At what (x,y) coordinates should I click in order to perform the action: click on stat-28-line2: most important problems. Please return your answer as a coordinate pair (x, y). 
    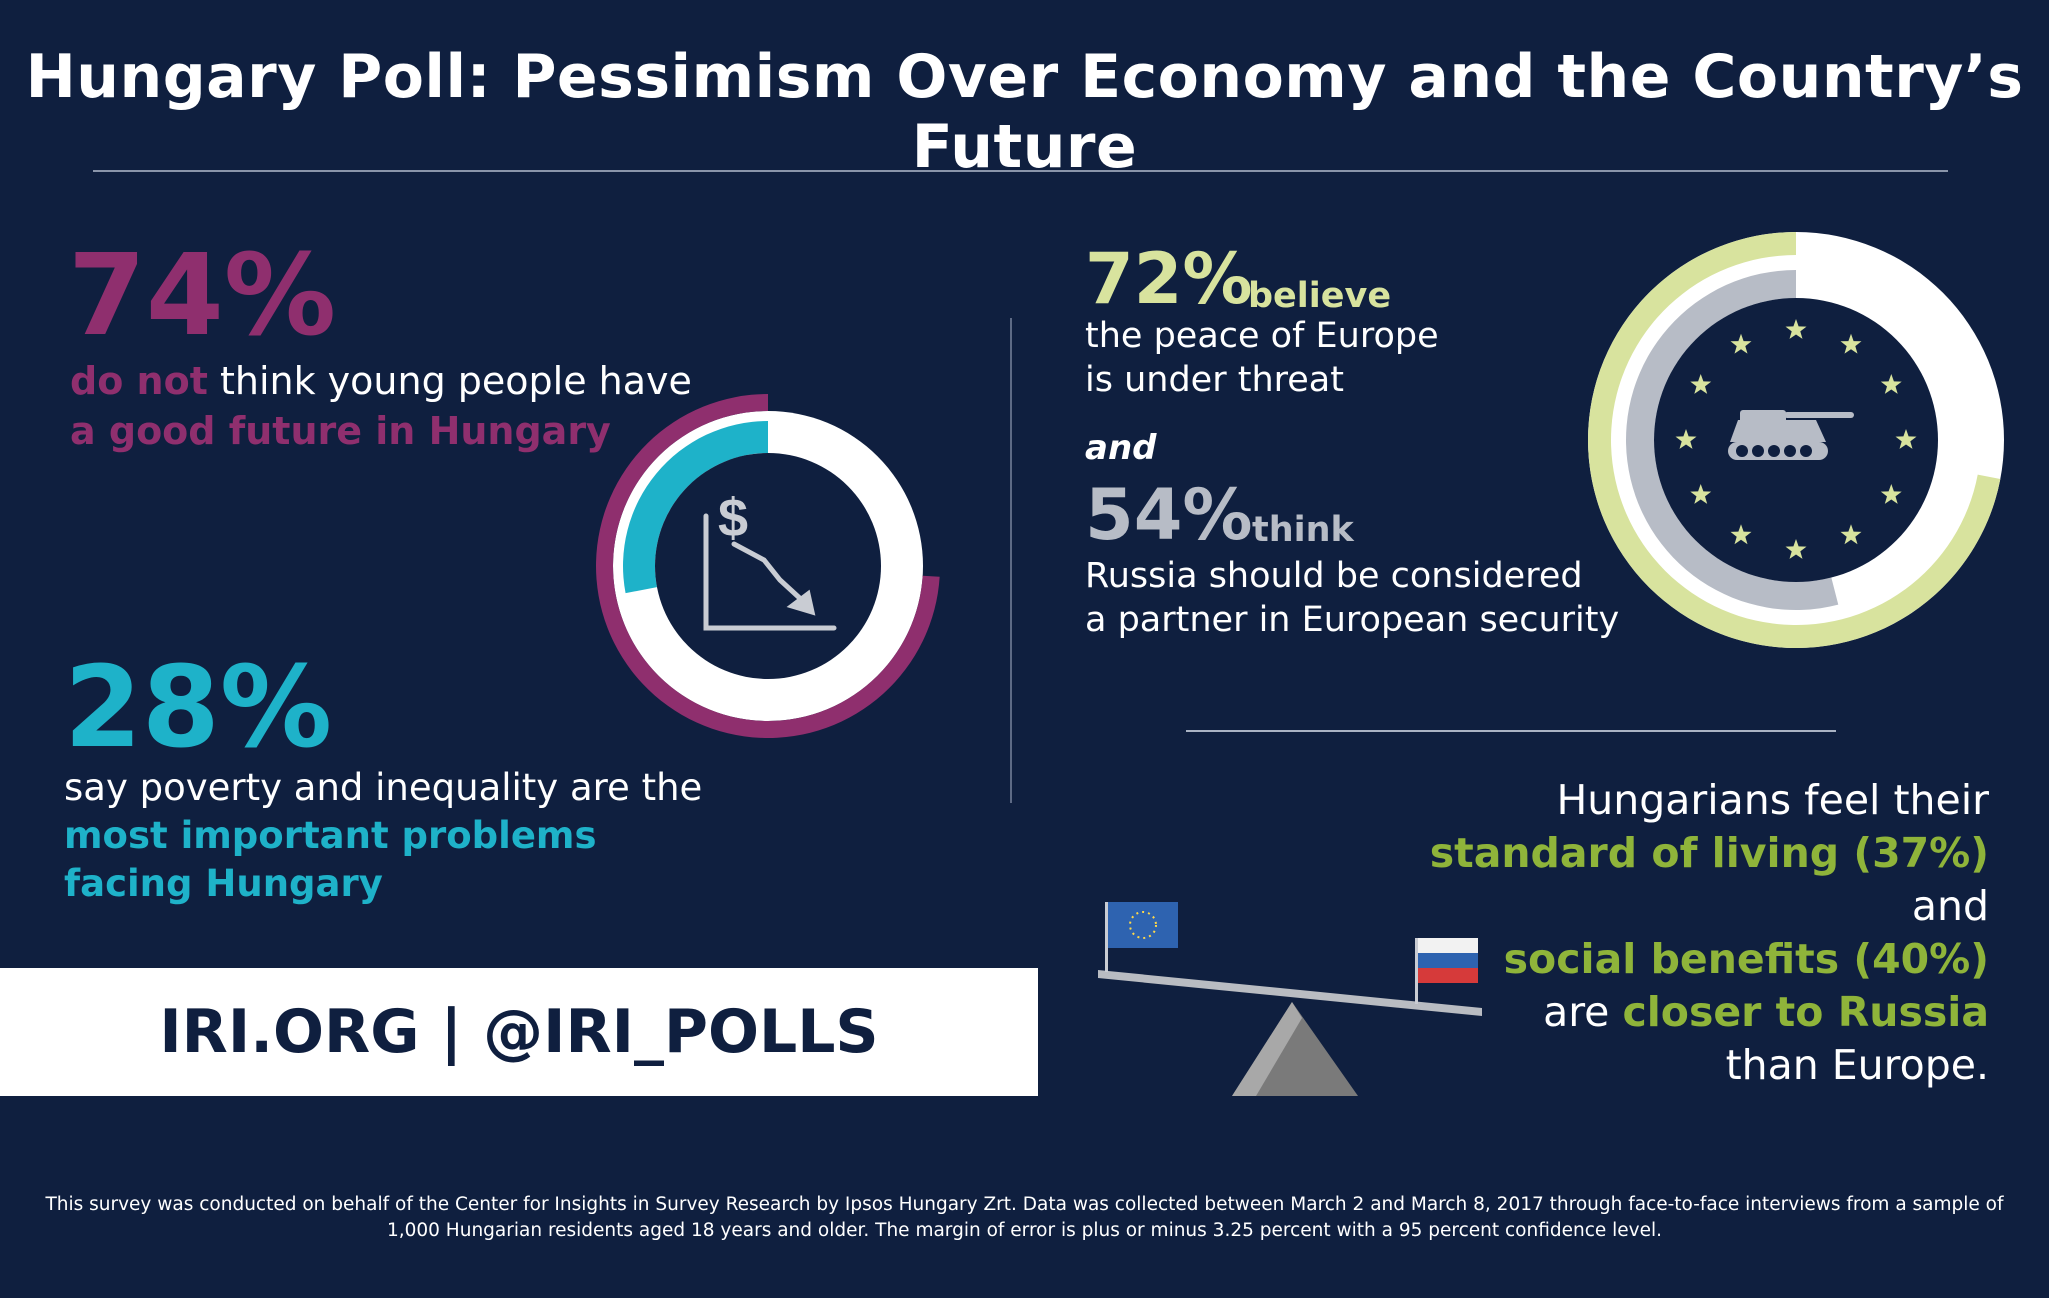
    Looking at the image, I should click on (330, 835).